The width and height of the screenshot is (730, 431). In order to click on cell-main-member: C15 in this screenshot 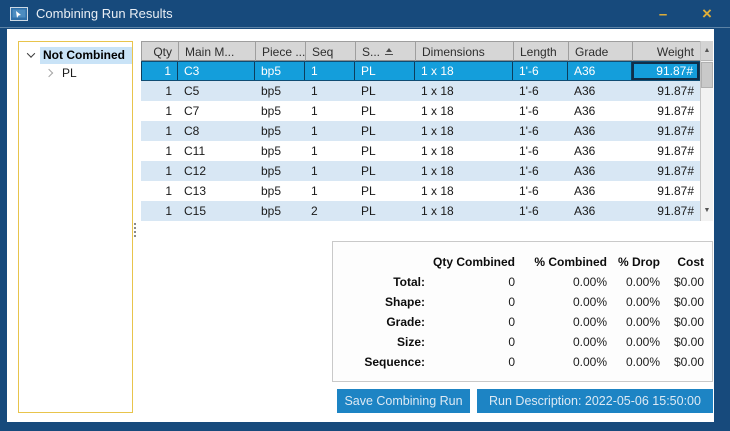, I will do `click(195, 211)`.